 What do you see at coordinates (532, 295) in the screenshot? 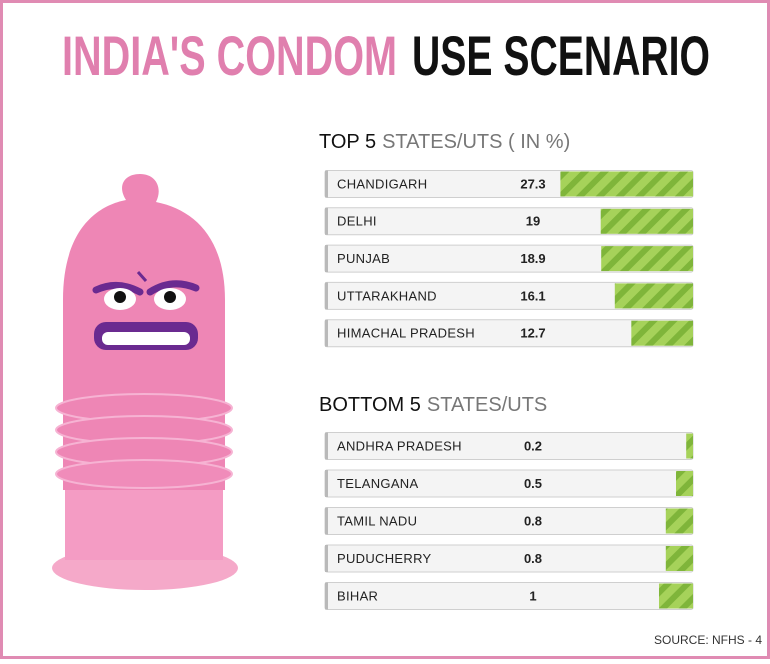
I see `value-label: 16.1` at bounding box center [532, 295].